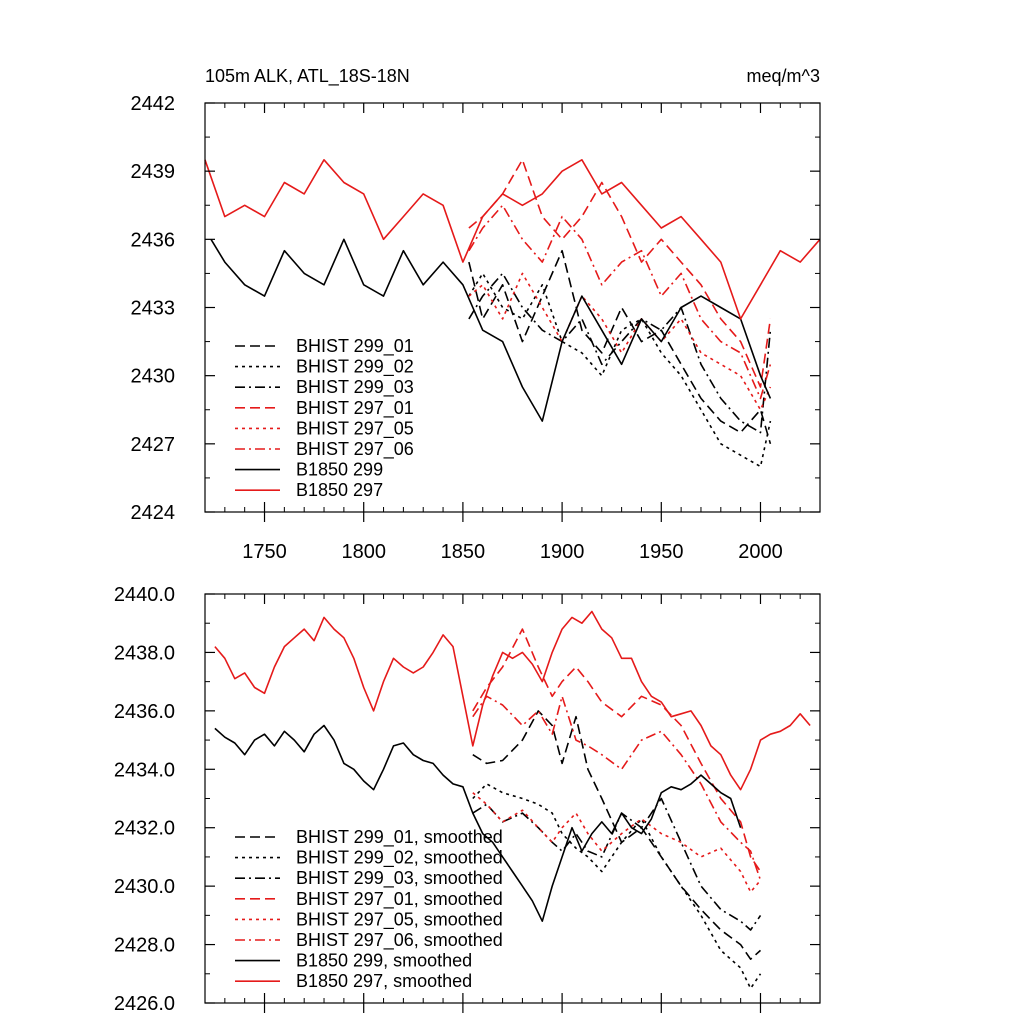 This screenshot has width=1024, height=1024. I want to click on panel-1-legend-label-4: BHIST 297_01, so click(355, 408).